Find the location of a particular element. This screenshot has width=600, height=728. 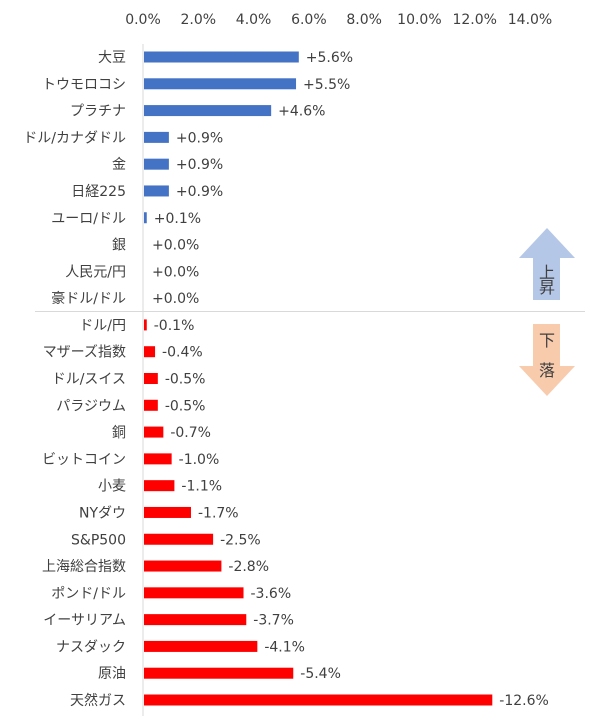

x-tick-label: 8.0% is located at coordinates (364, 20).